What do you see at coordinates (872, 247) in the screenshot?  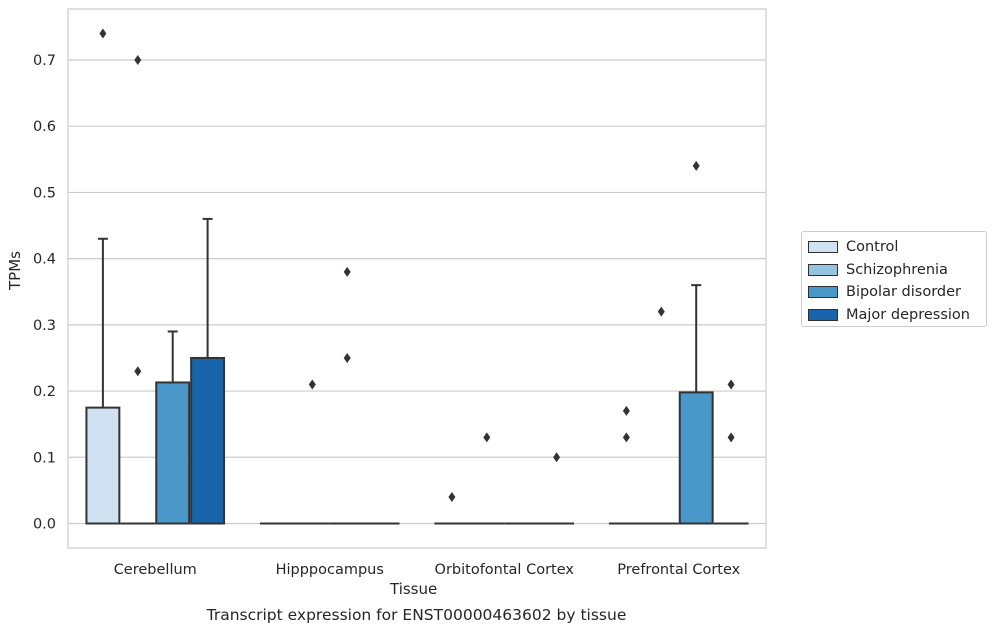 I see `legend-label: Control` at bounding box center [872, 247].